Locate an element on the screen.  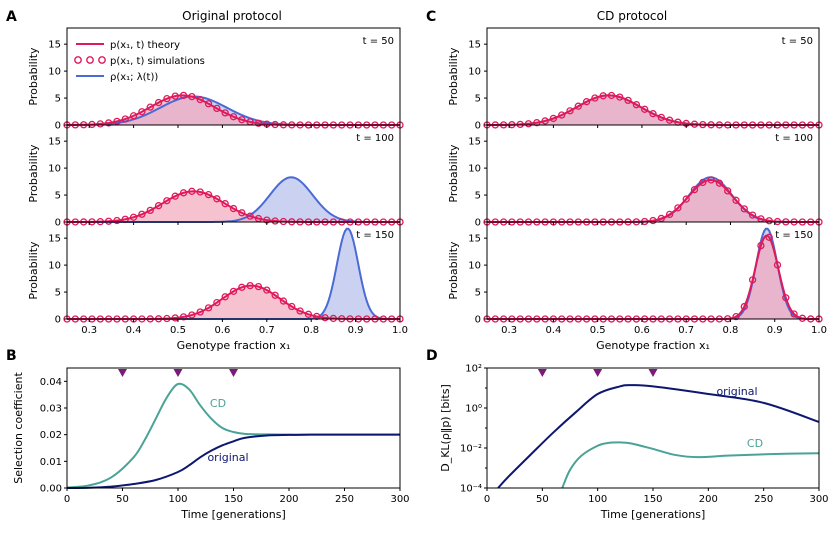
y-tick-label: 0.01 is located at coordinates (51, 462).